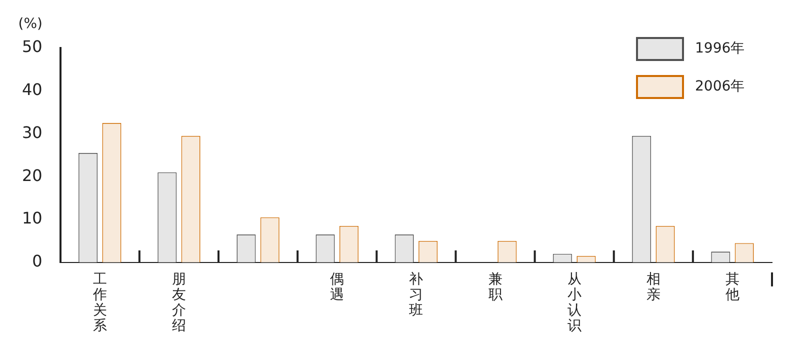 Image resolution: width=800 pixels, height=352 pixels. I want to click on y-tick-label: 30, so click(32, 132).